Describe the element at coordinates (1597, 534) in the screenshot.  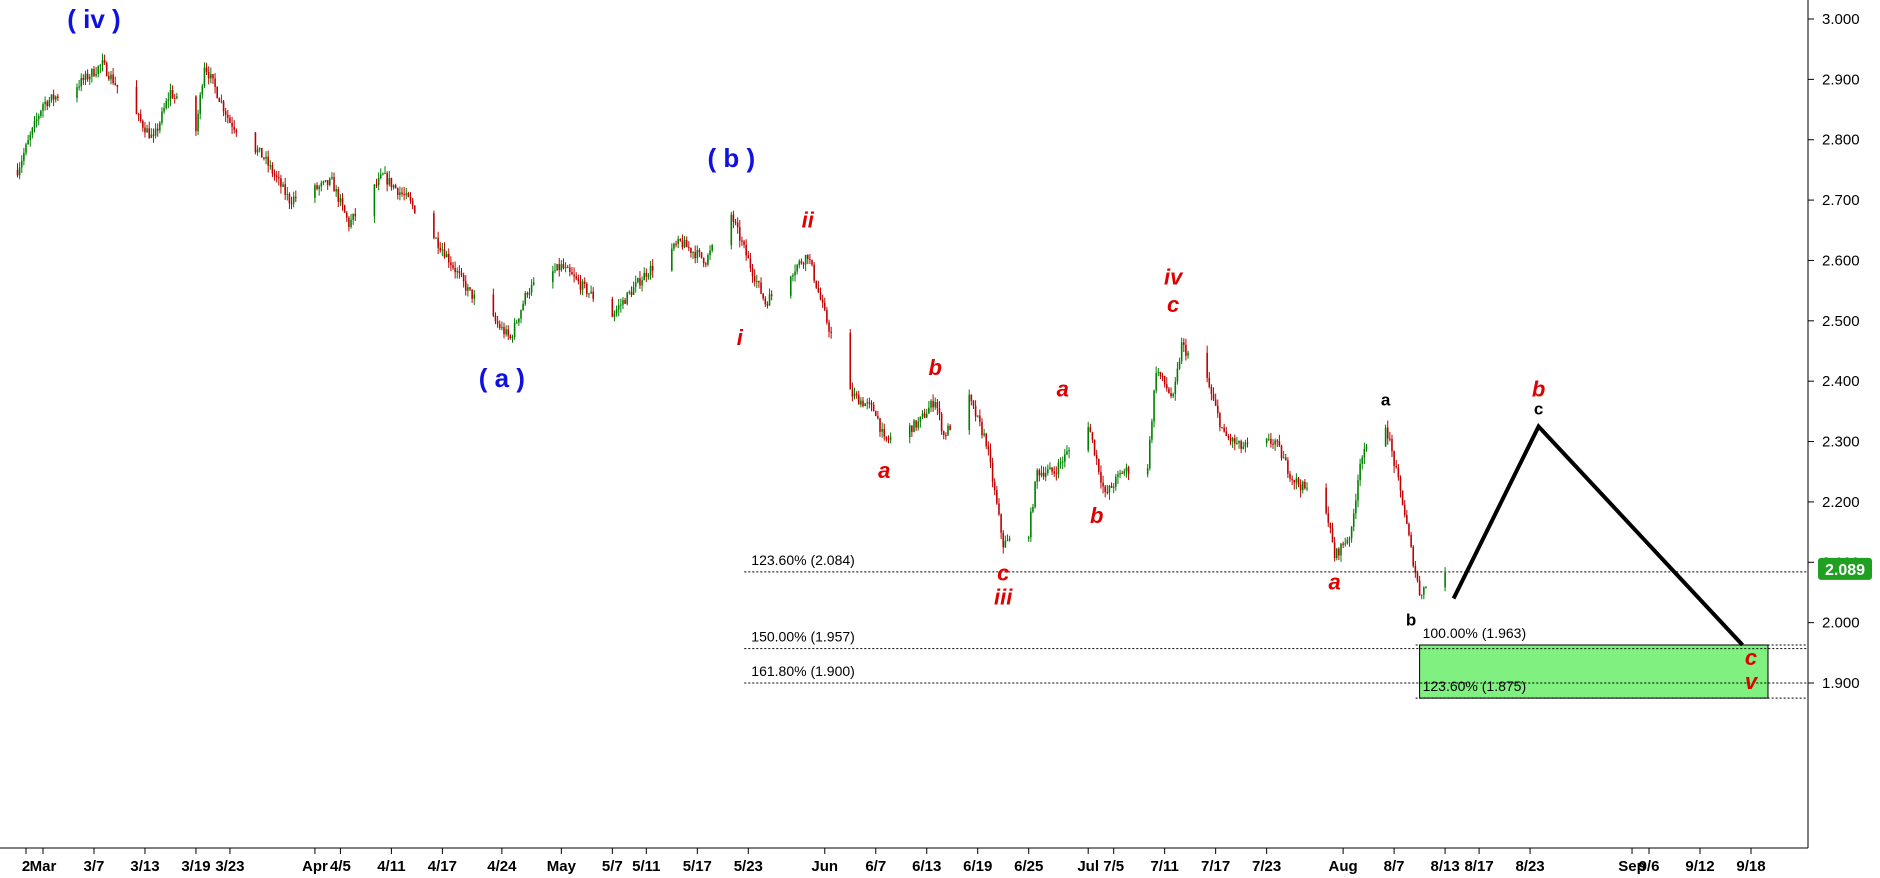
I see `projection-path` at that location.